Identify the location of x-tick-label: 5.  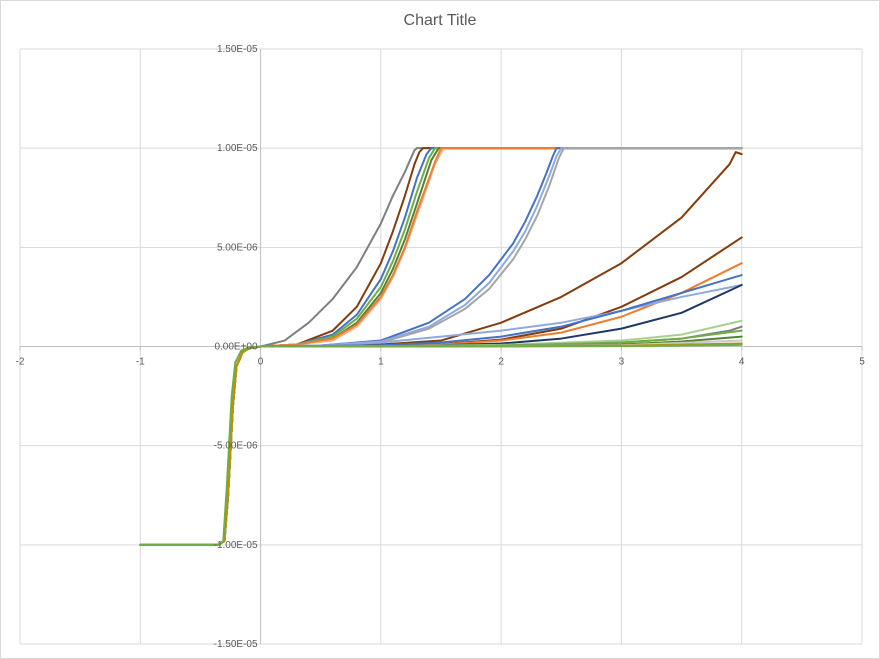
(862, 362).